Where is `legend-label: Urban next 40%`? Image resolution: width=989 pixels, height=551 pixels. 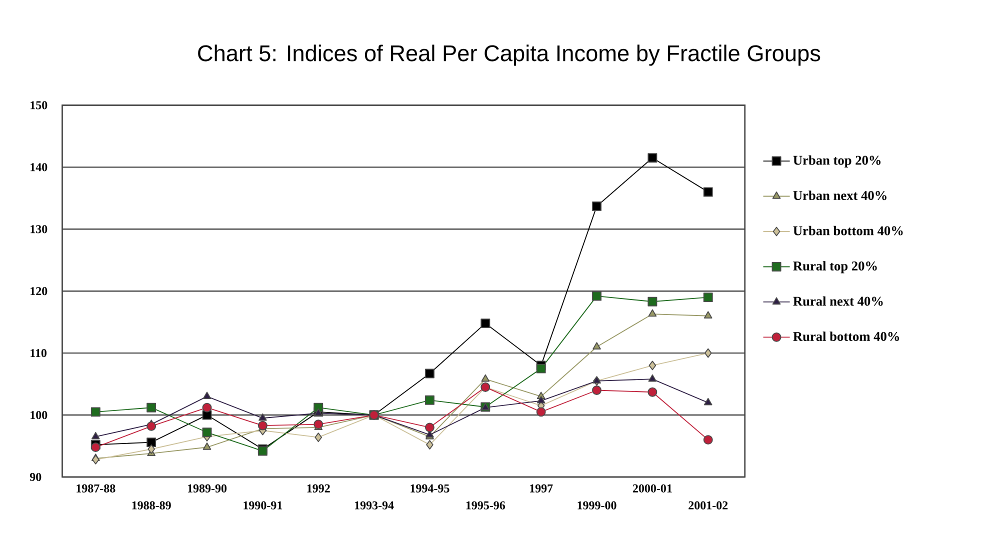 legend-label: Urban next 40% is located at coordinates (839, 195).